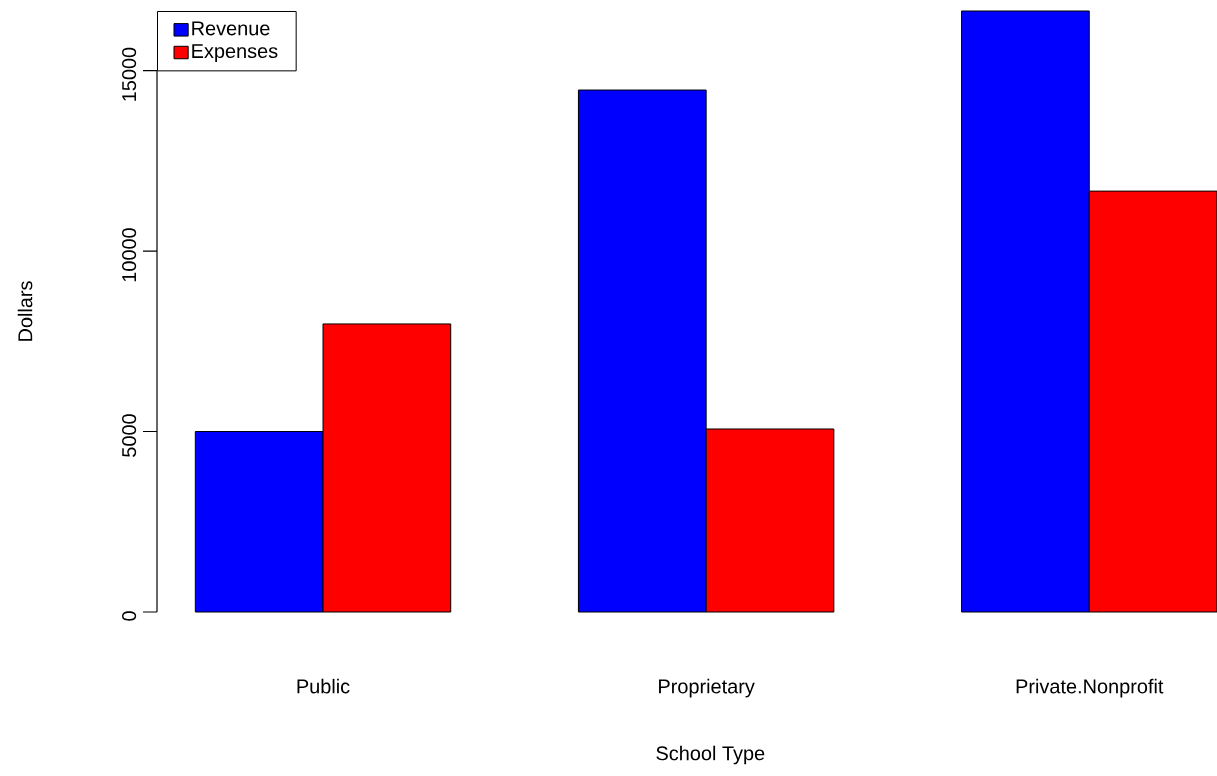  I want to click on y-tick-label: 10000, so click(129, 255).